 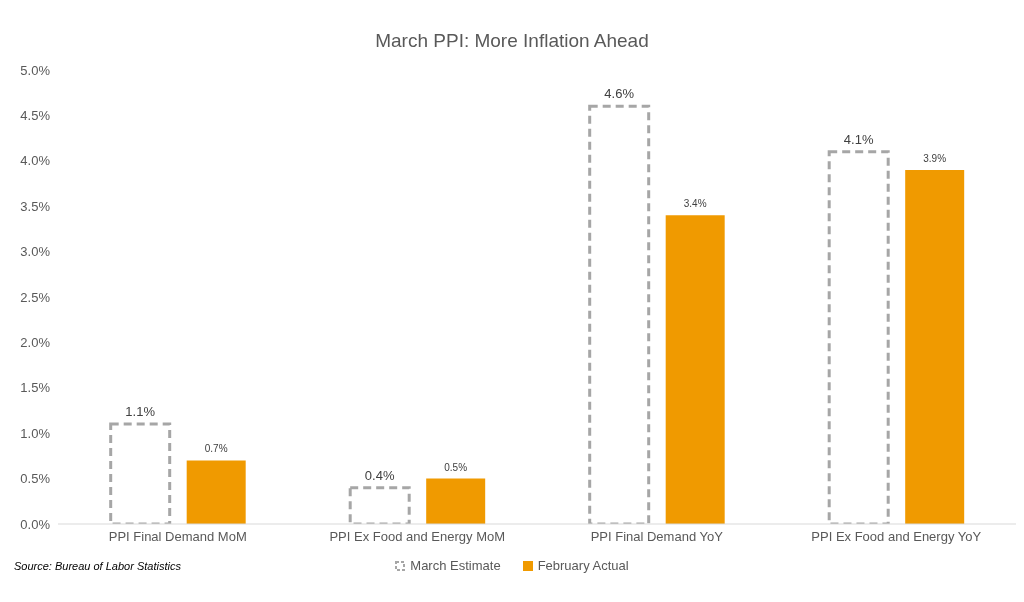 I want to click on x-tick-label: PPI Ex Food and Energy YoY, so click(x=896, y=537).